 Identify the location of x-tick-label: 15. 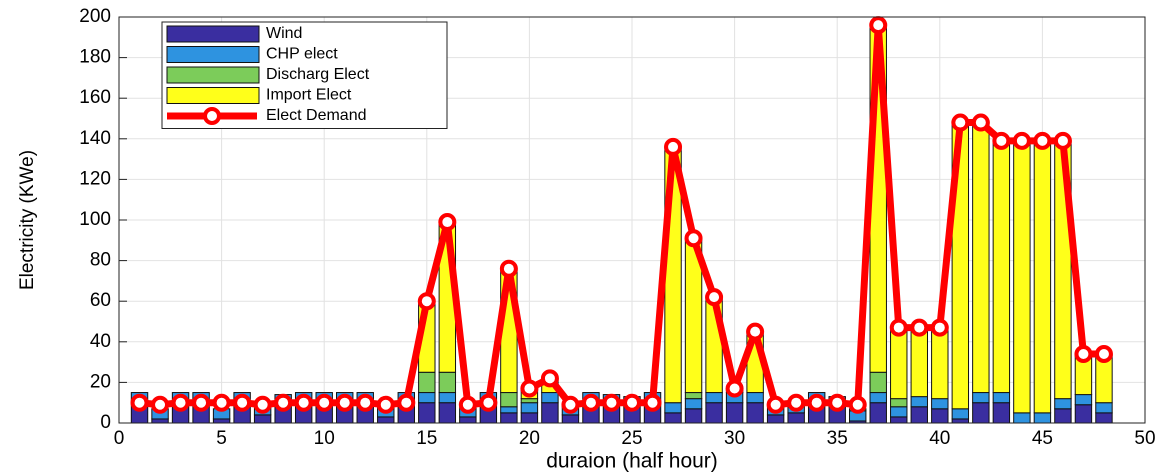
(426, 438).